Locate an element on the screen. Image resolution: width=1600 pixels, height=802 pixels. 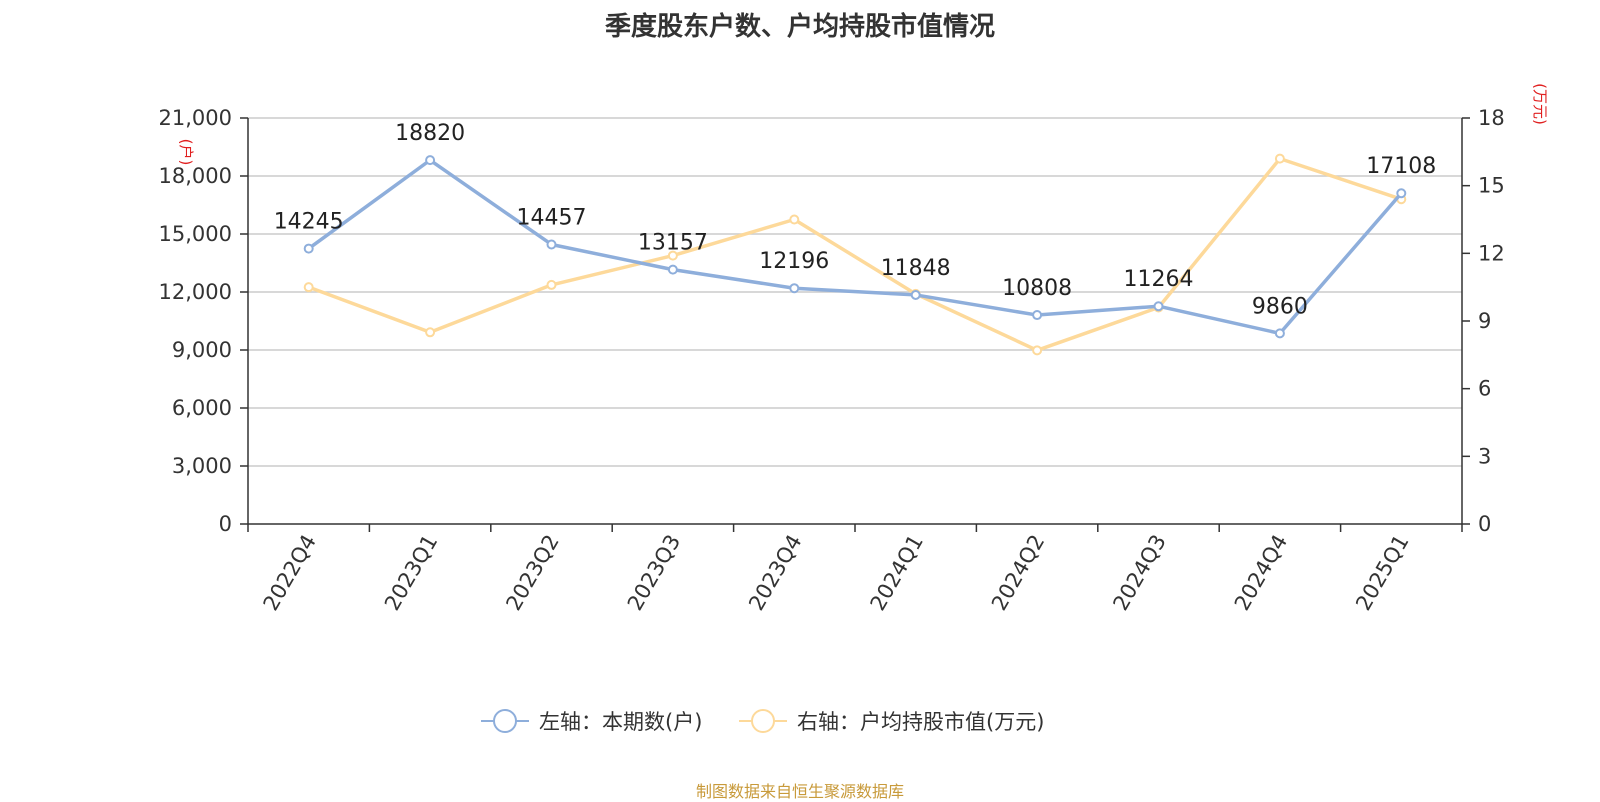
x-tick-label: 2023Q3 is located at coordinates (654, 573).